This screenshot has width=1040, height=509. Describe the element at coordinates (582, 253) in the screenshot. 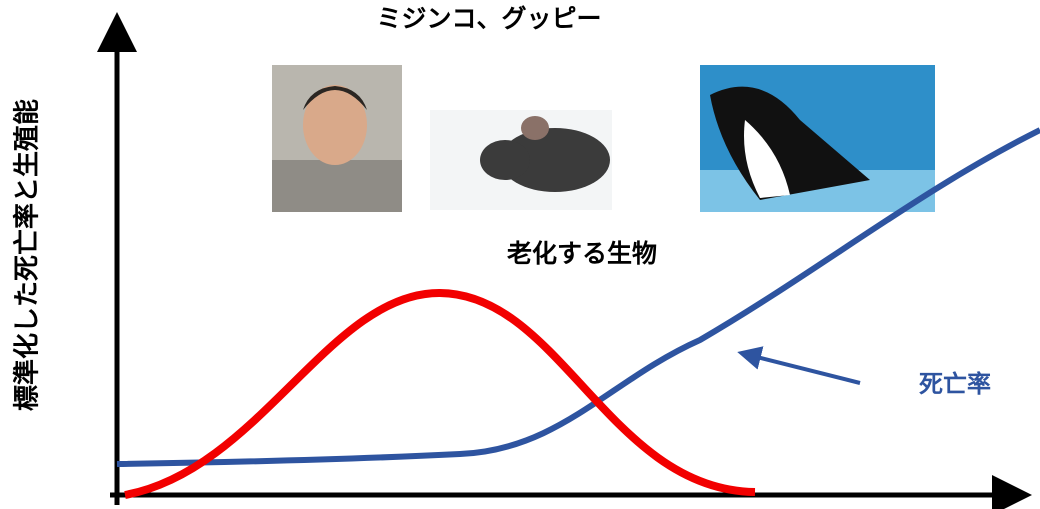

I see `center-label: 老化する生物` at that location.